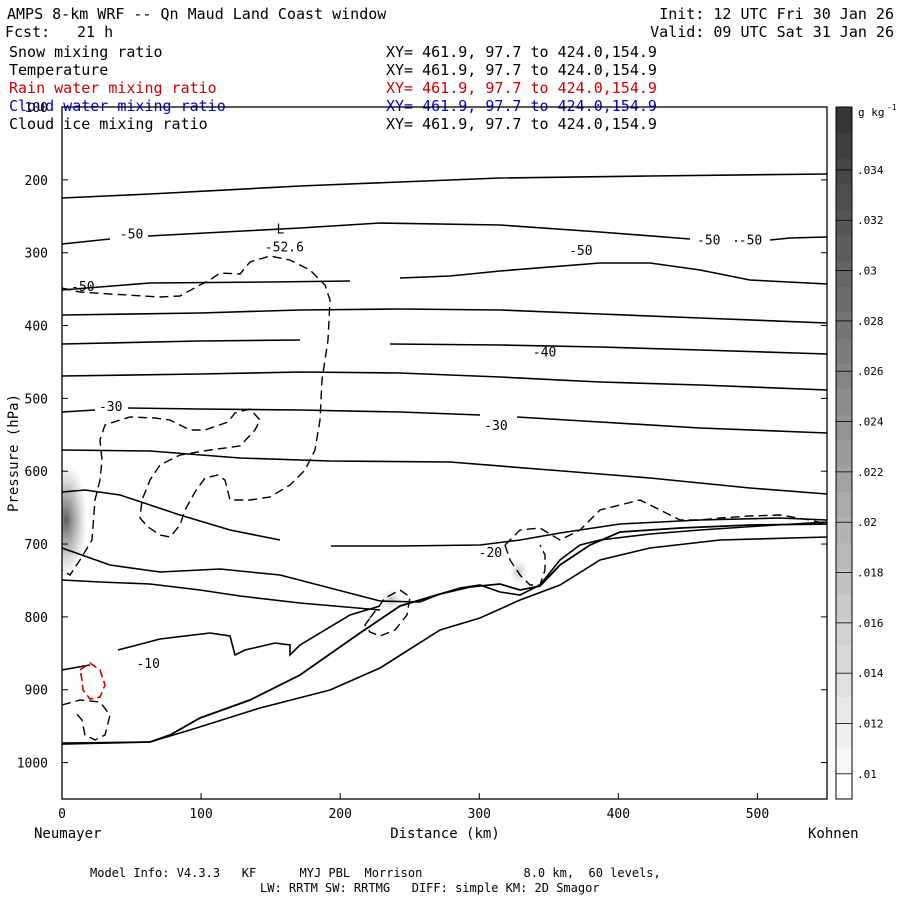  What do you see at coordinates (36, 327) in the screenshot?
I see `y-tick-label: 400` at bounding box center [36, 327].